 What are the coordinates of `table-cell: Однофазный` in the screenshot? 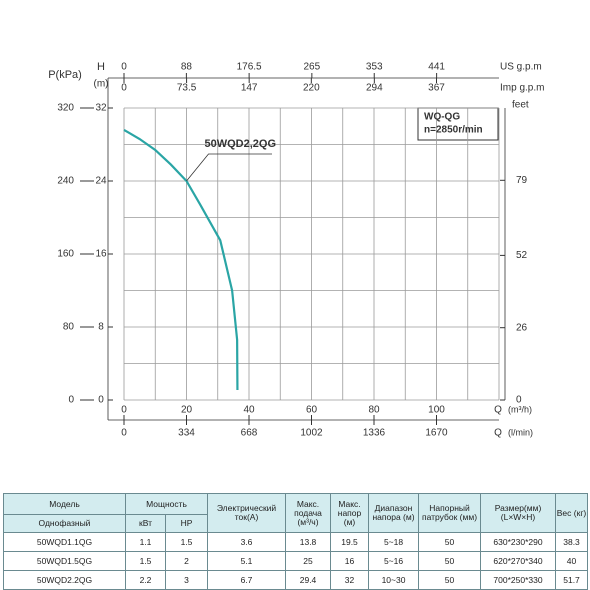 It's located at (64, 523).